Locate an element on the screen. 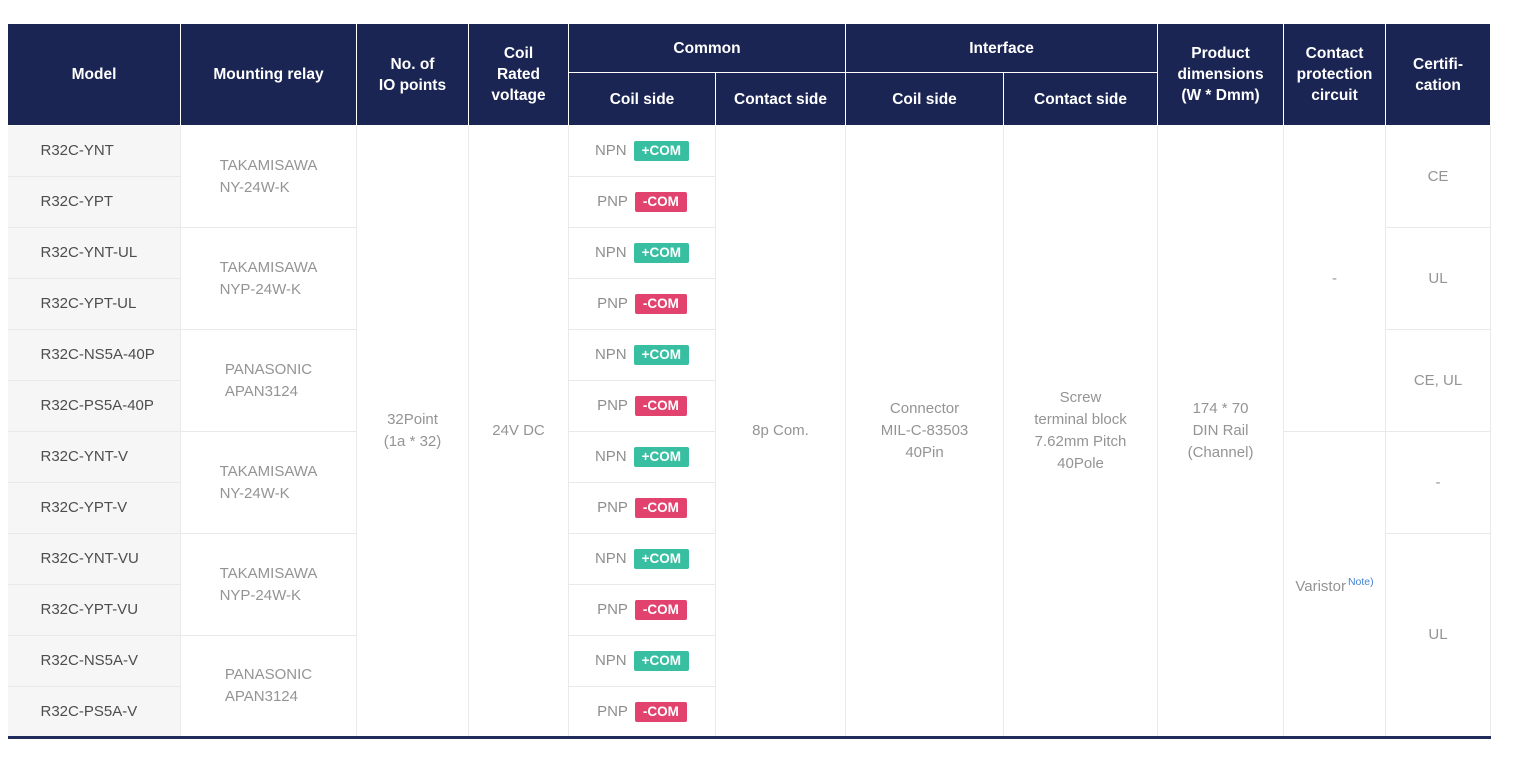 This screenshot has width=1524, height=758. header-certification: Certifi- cation is located at coordinates (1438, 74).